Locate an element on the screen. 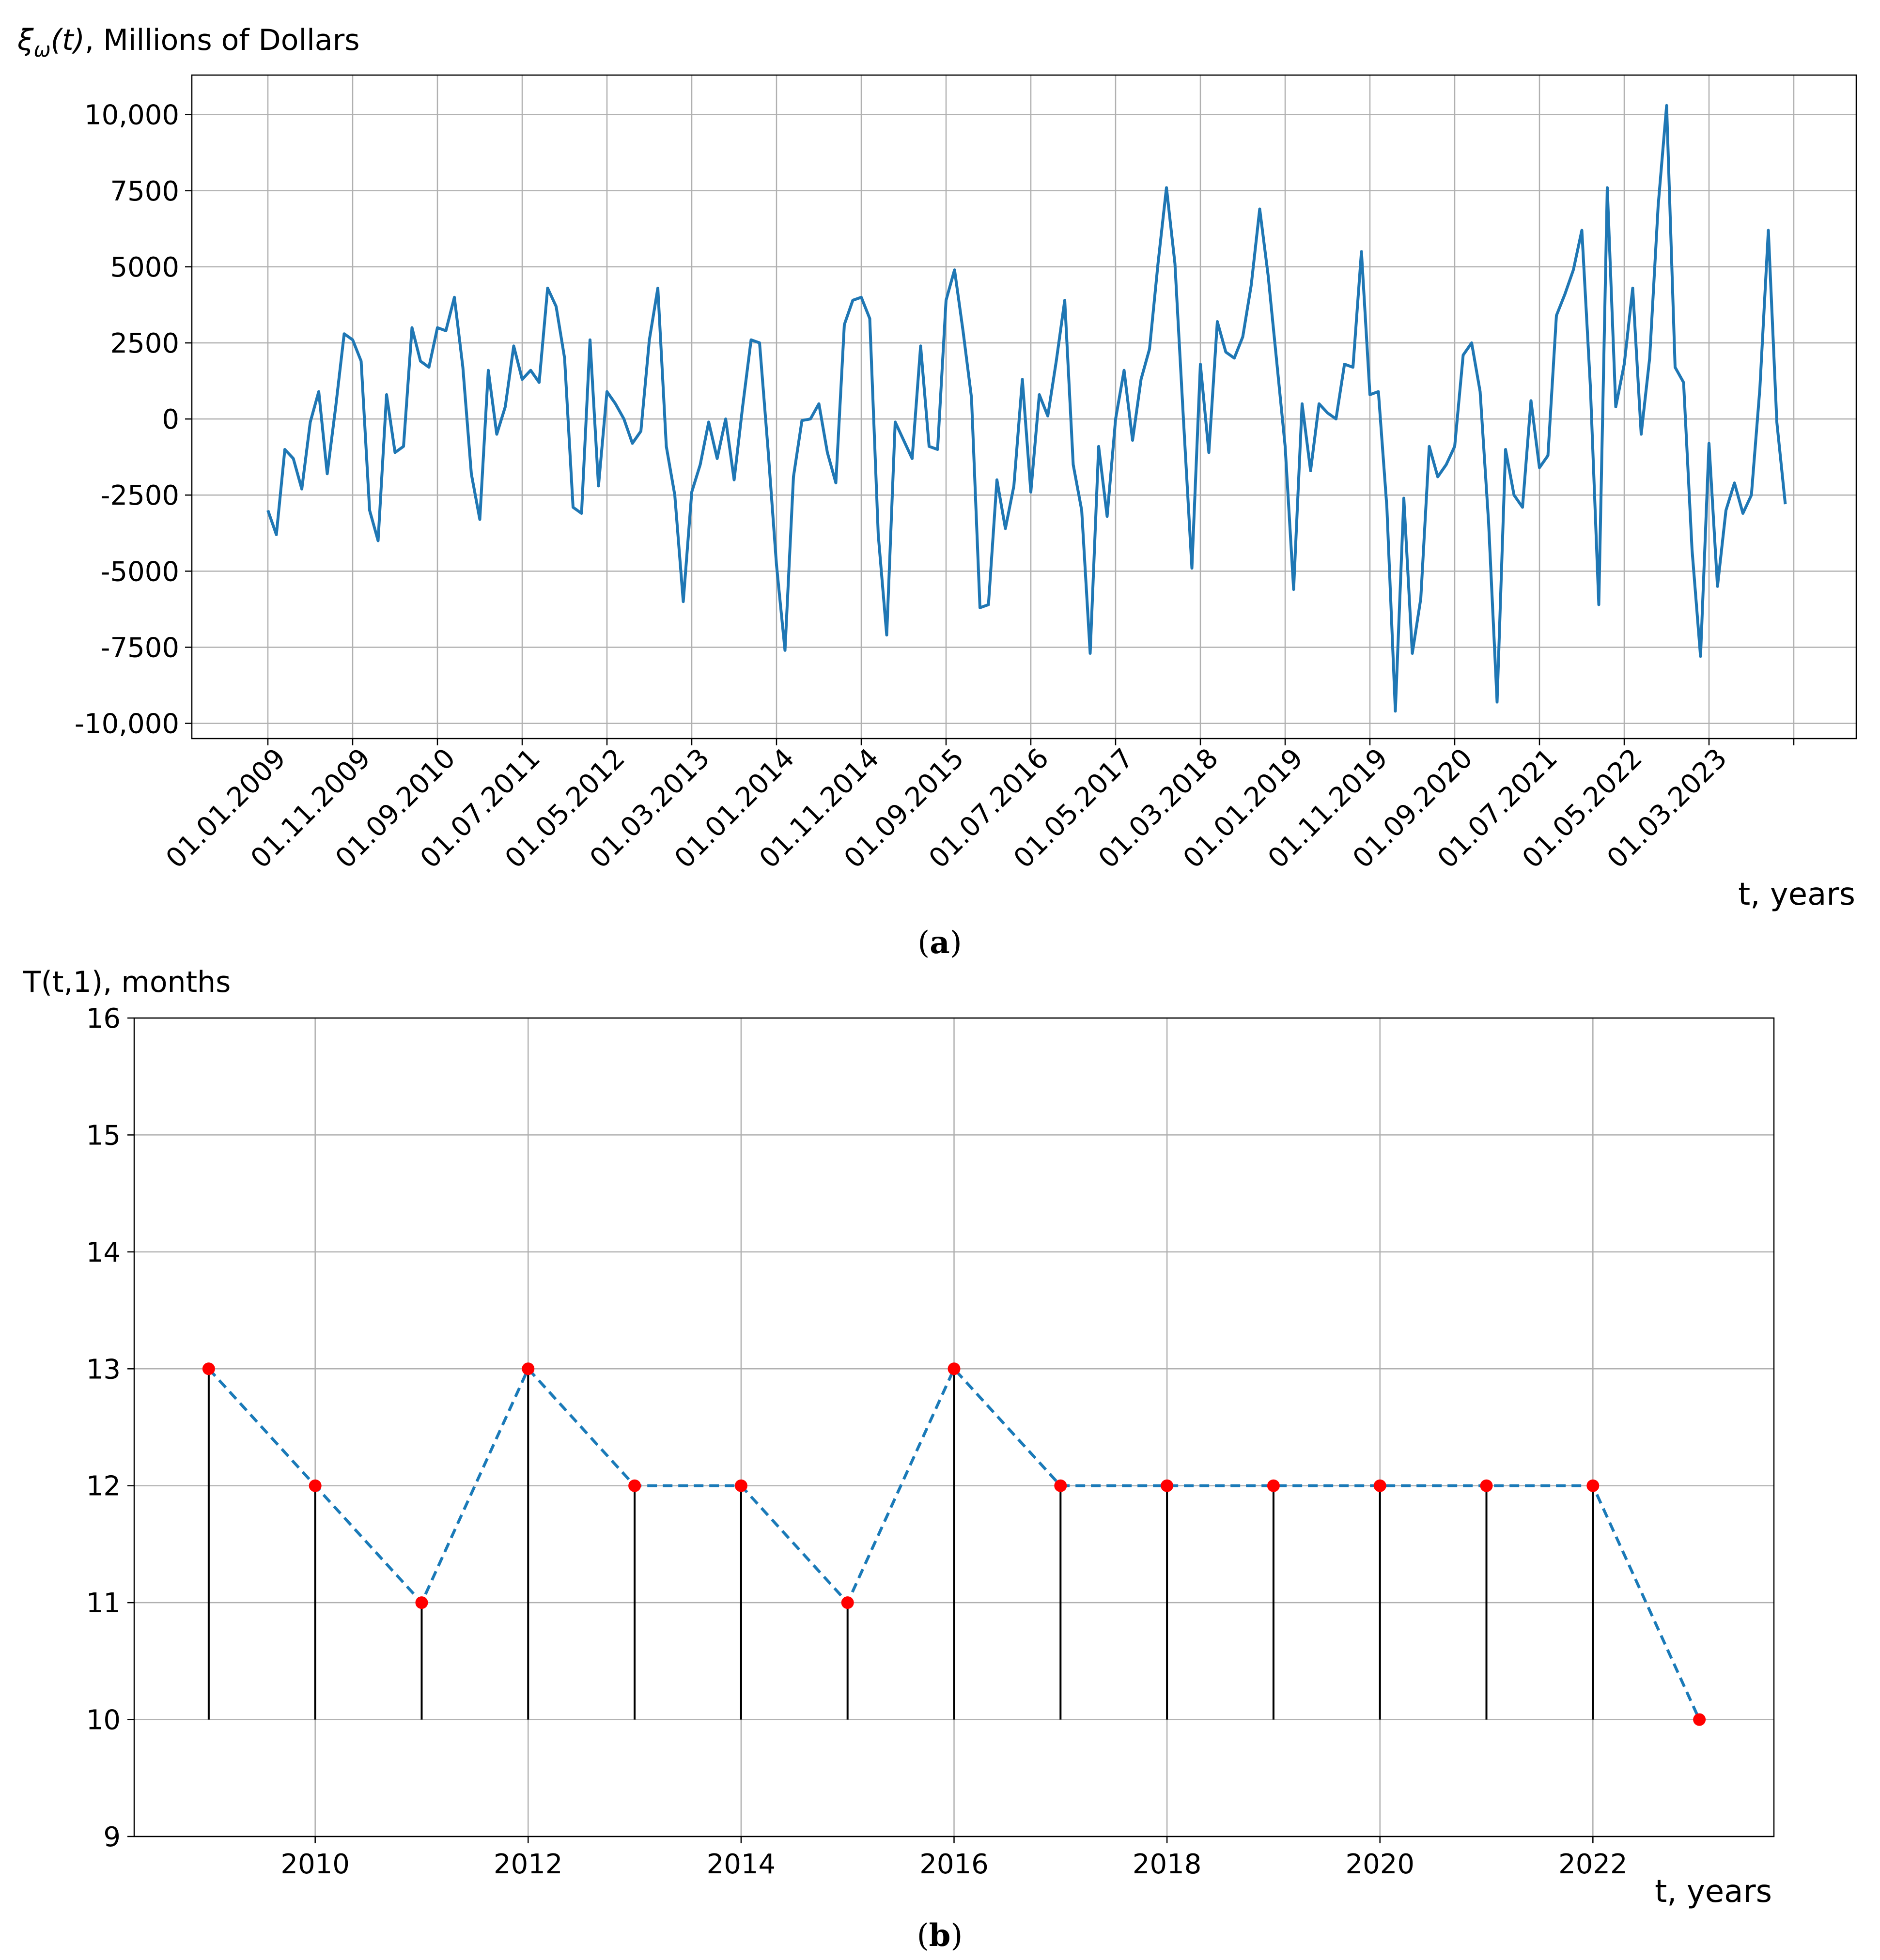  panel-a-xlabel: t, years is located at coordinates (1796, 894).